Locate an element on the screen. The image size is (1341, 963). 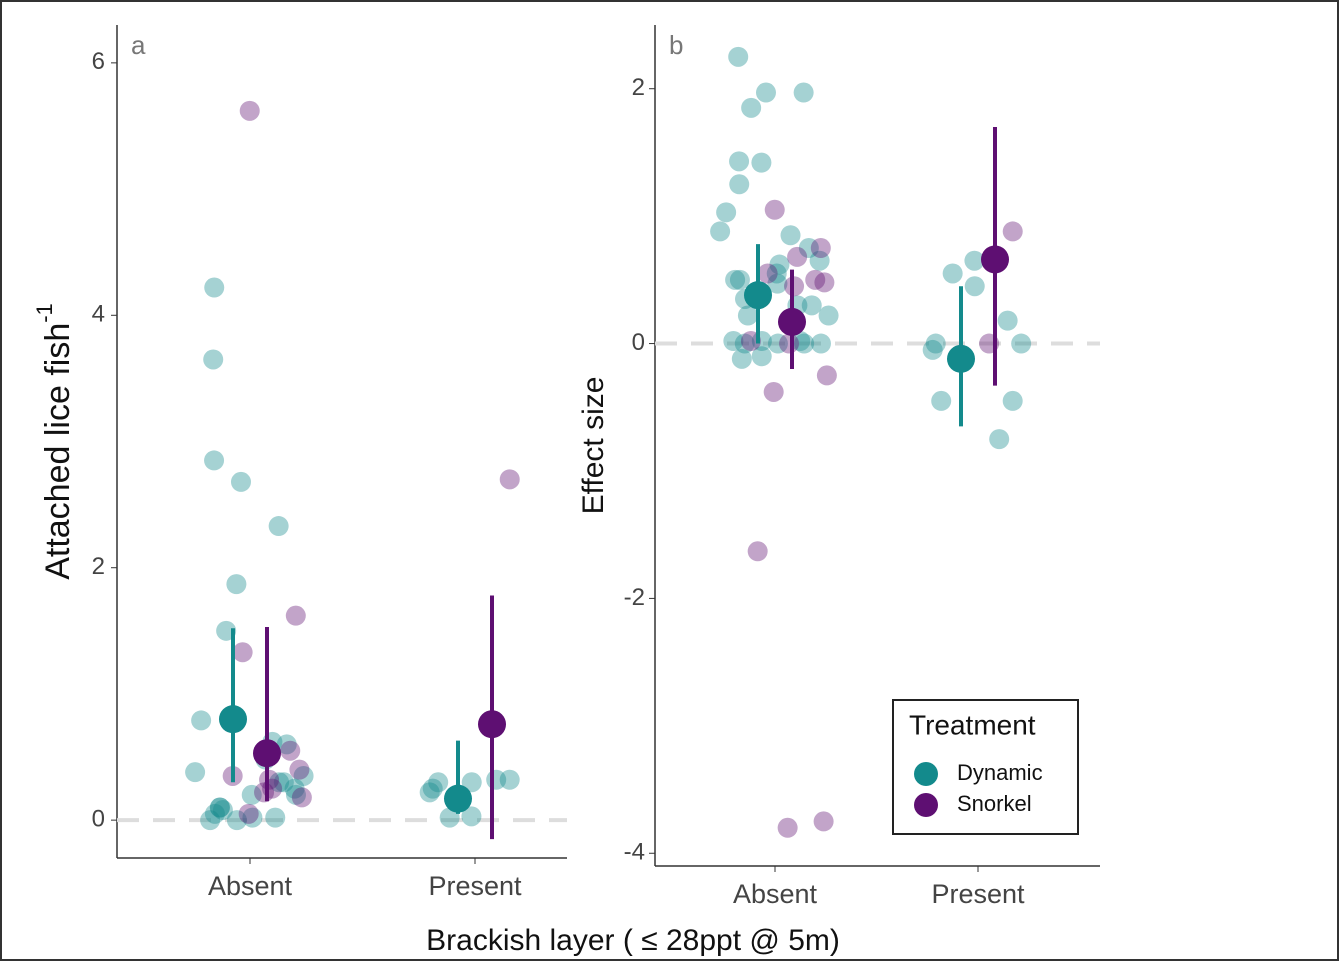
panel-label: a is located at coordinates (138, 45).